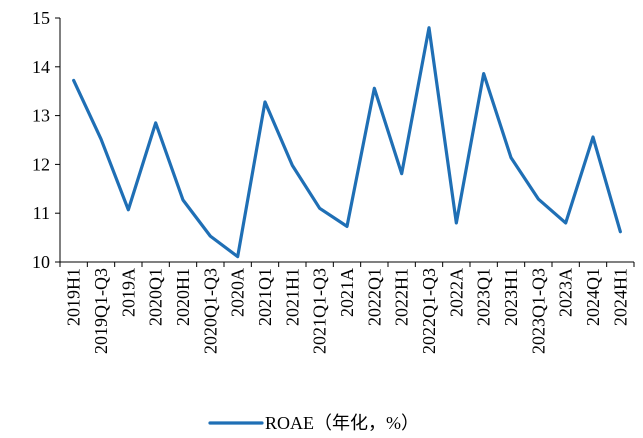  I want to click on x-tick-label: 2020A, so click(238, 292).